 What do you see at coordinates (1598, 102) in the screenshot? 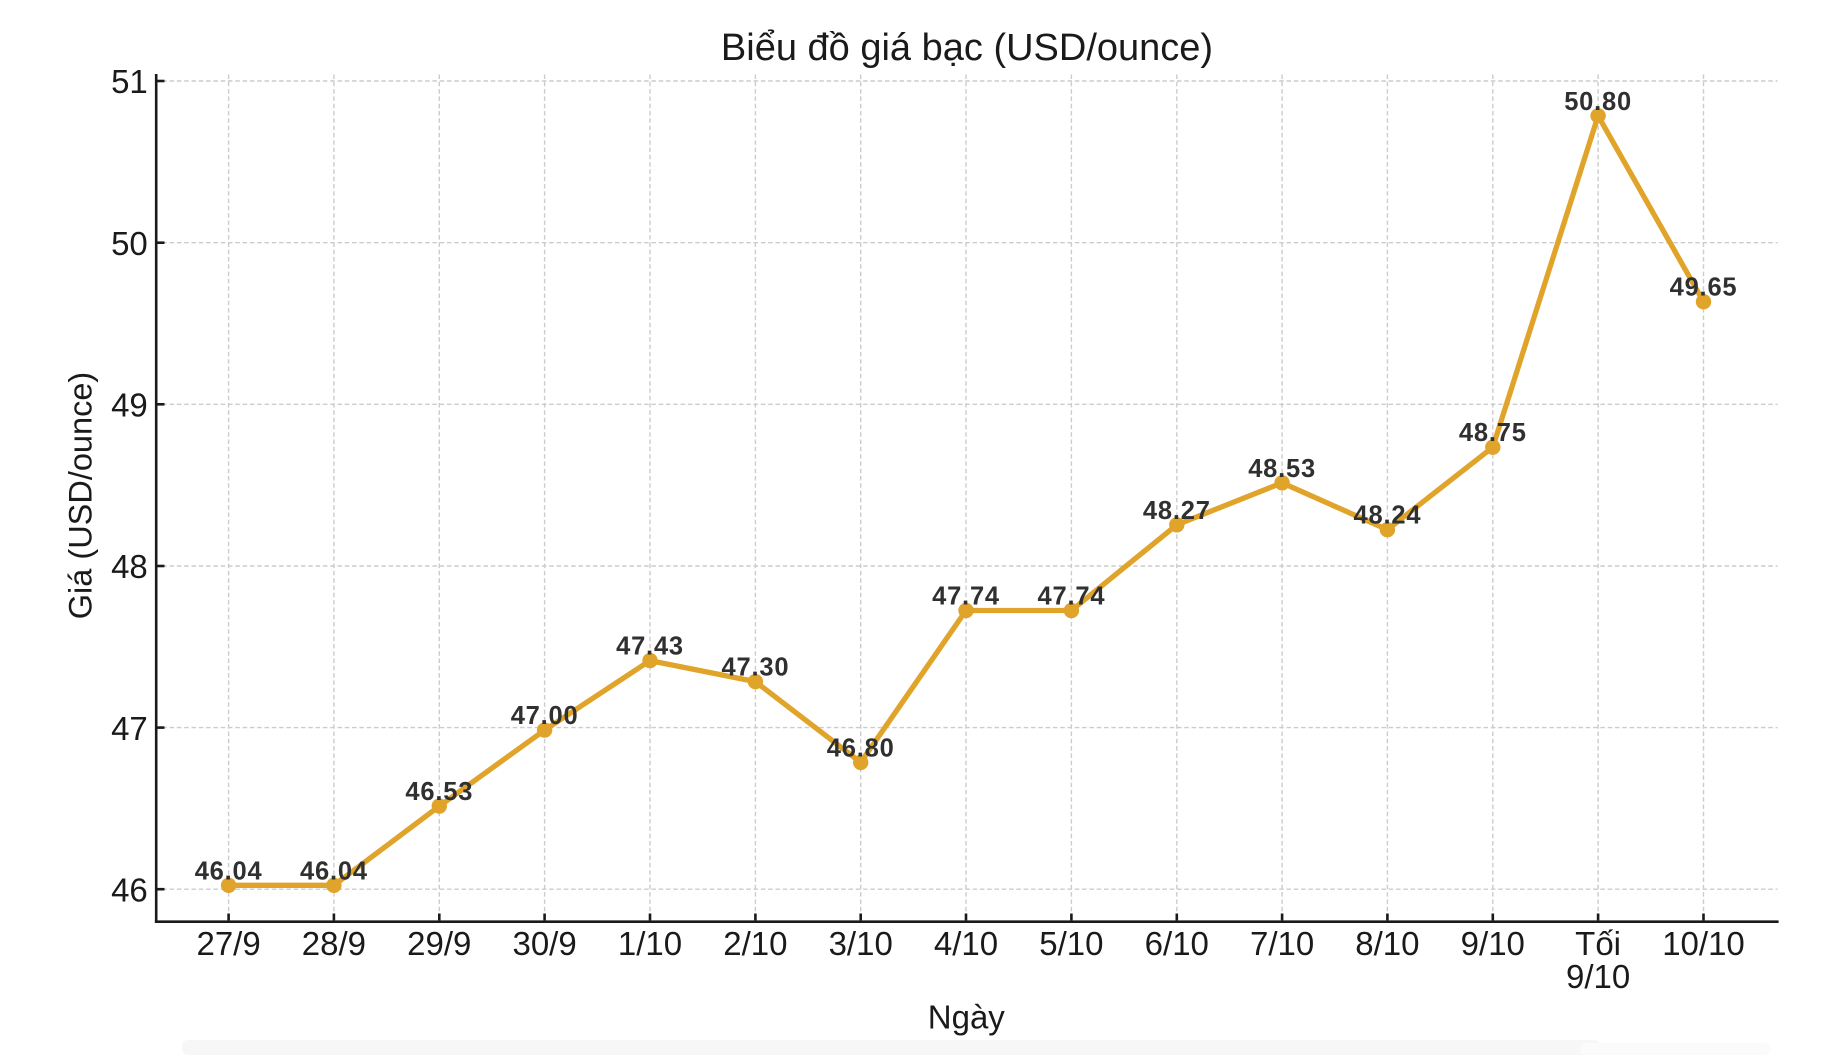
I see `svg-text: 50.80` at bounding box center [1598, 102].